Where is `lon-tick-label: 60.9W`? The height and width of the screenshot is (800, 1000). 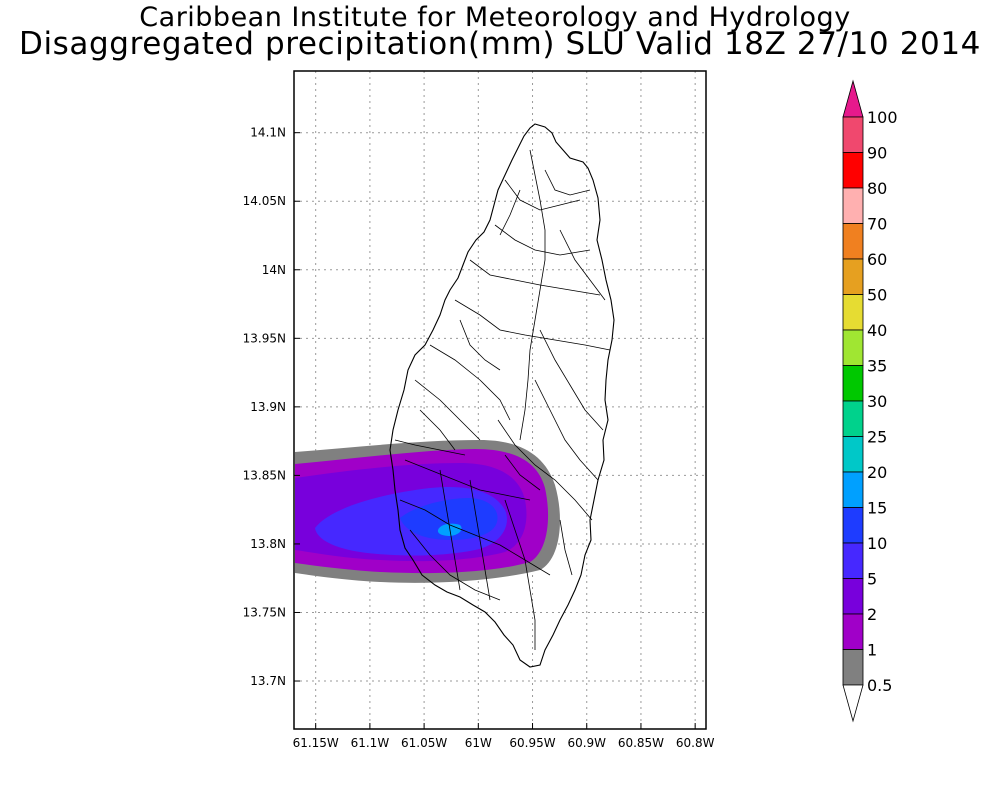
lon-tick-label: 60.9W is located at coordinates (586, 743).